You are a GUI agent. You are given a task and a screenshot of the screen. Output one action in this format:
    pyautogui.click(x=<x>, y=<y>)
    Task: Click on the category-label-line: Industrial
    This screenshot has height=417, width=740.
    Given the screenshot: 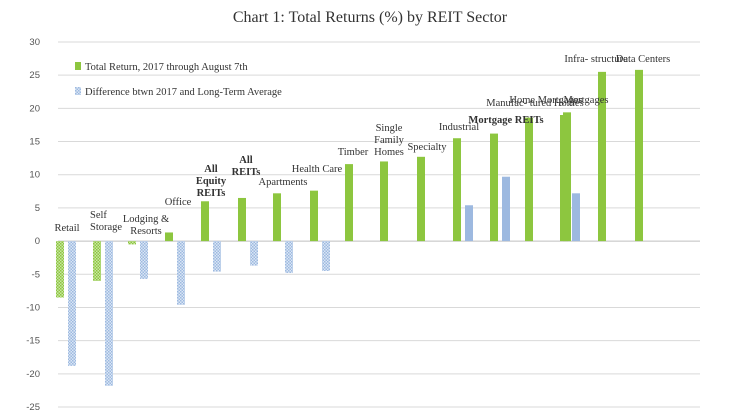 What is the action you would take?
    pyautogui.click(x=459, y=127)
    